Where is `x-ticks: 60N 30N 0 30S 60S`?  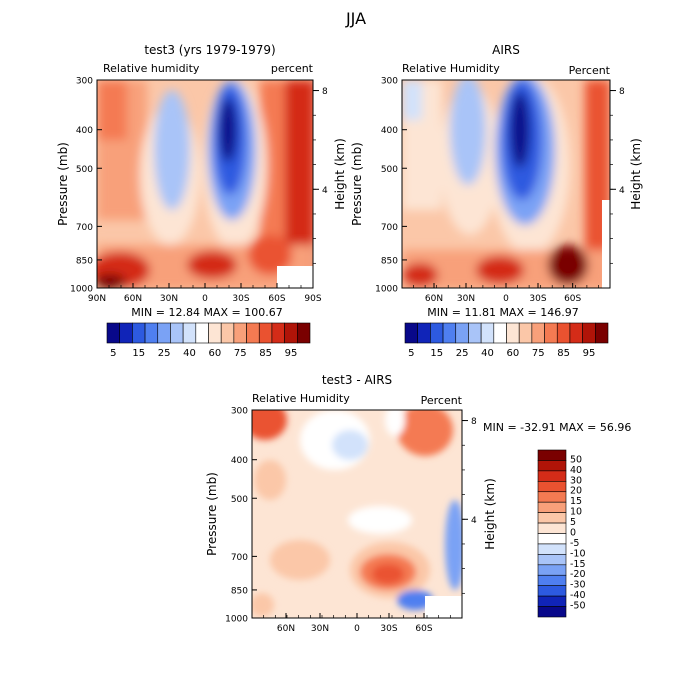 x-ticks: 60N 30N 0 30S 60S is located at coordinates (506, 293).